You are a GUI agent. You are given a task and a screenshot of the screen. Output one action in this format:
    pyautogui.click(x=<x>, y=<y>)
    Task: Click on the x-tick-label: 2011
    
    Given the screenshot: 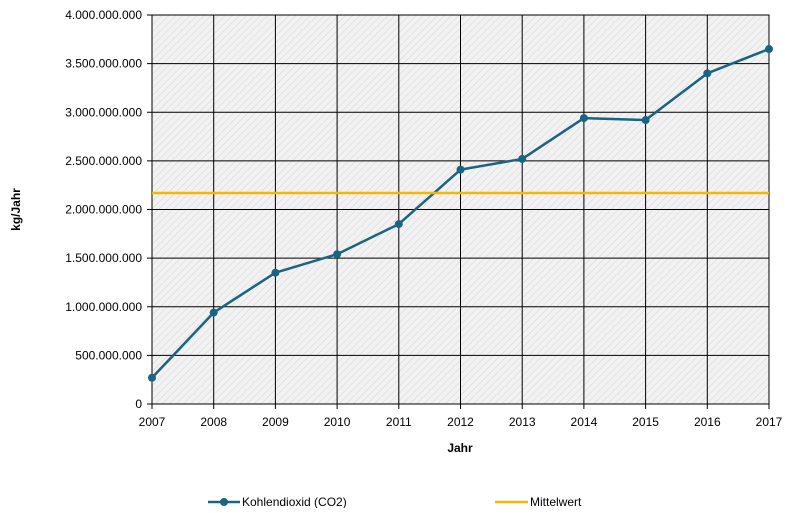 What is the action you would take?
    pyautogui.click(x=399, y=422)
    